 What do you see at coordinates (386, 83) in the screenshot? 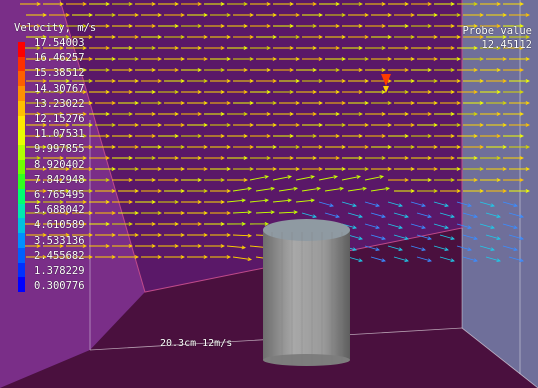
I see `probe-marker` at bounding box center [386, 83].